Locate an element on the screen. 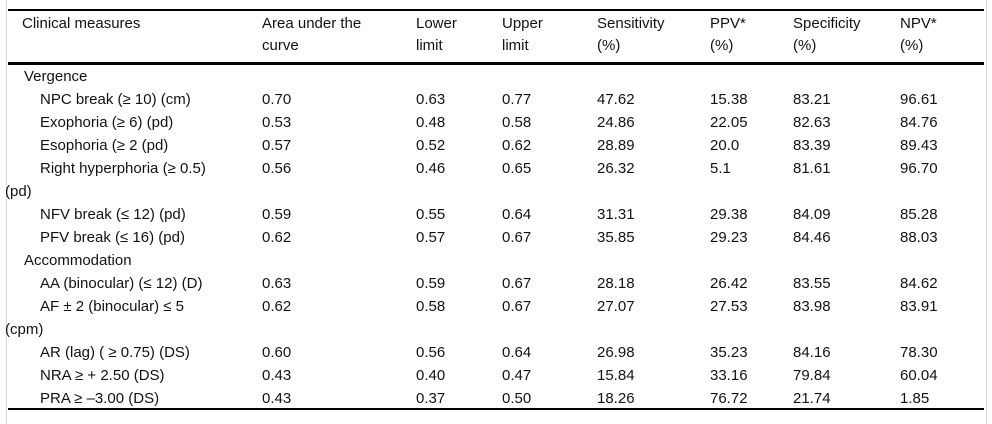 The height and width of the screenshot is (424, 992). value-cell: 0.46 is located at coordinates (431, 168).